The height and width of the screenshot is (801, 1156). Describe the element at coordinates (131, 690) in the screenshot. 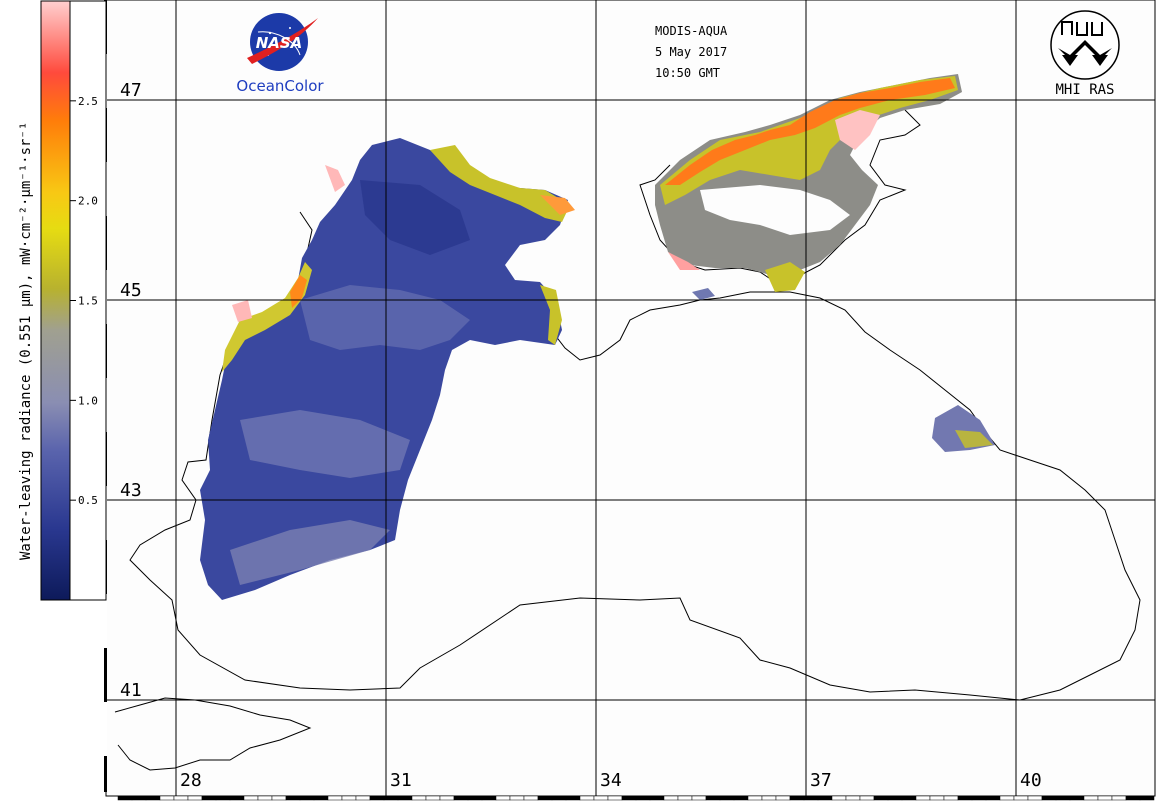

I see `lat-label-41: 41` at that location.